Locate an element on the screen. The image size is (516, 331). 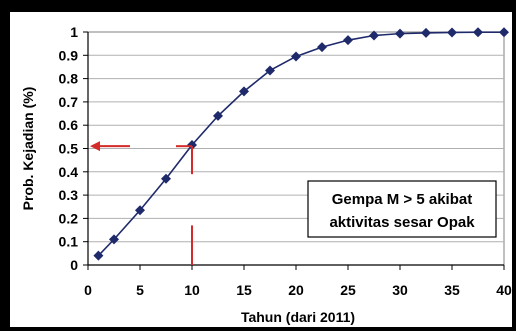
y-tick-label: 0.8 is located at coordinates (69, 79).